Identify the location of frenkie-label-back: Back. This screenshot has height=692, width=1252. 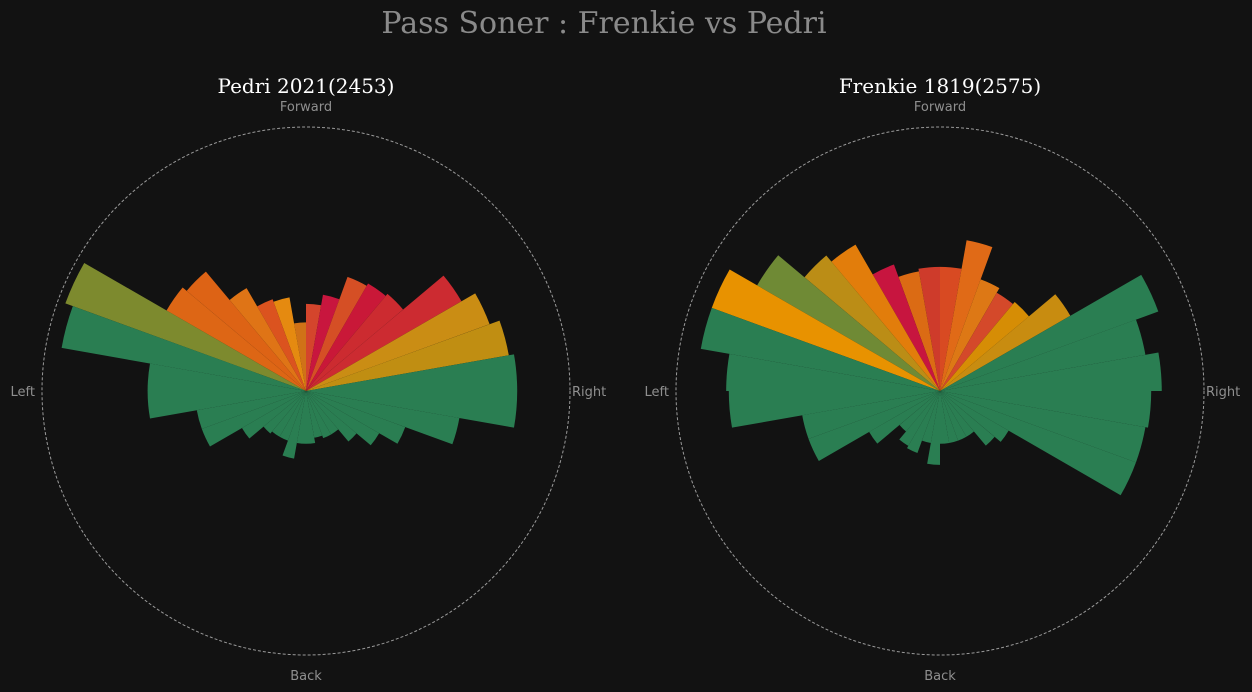
(940, 676).